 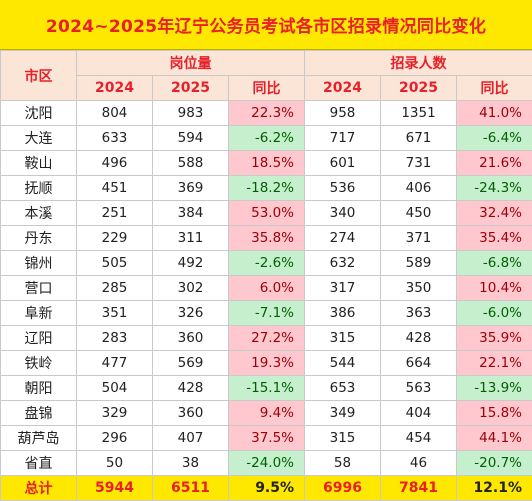 What do you see at coordinates (39, 76) in the screenshot?
I see `header-region: 市区` at bounding box center [39, 76].